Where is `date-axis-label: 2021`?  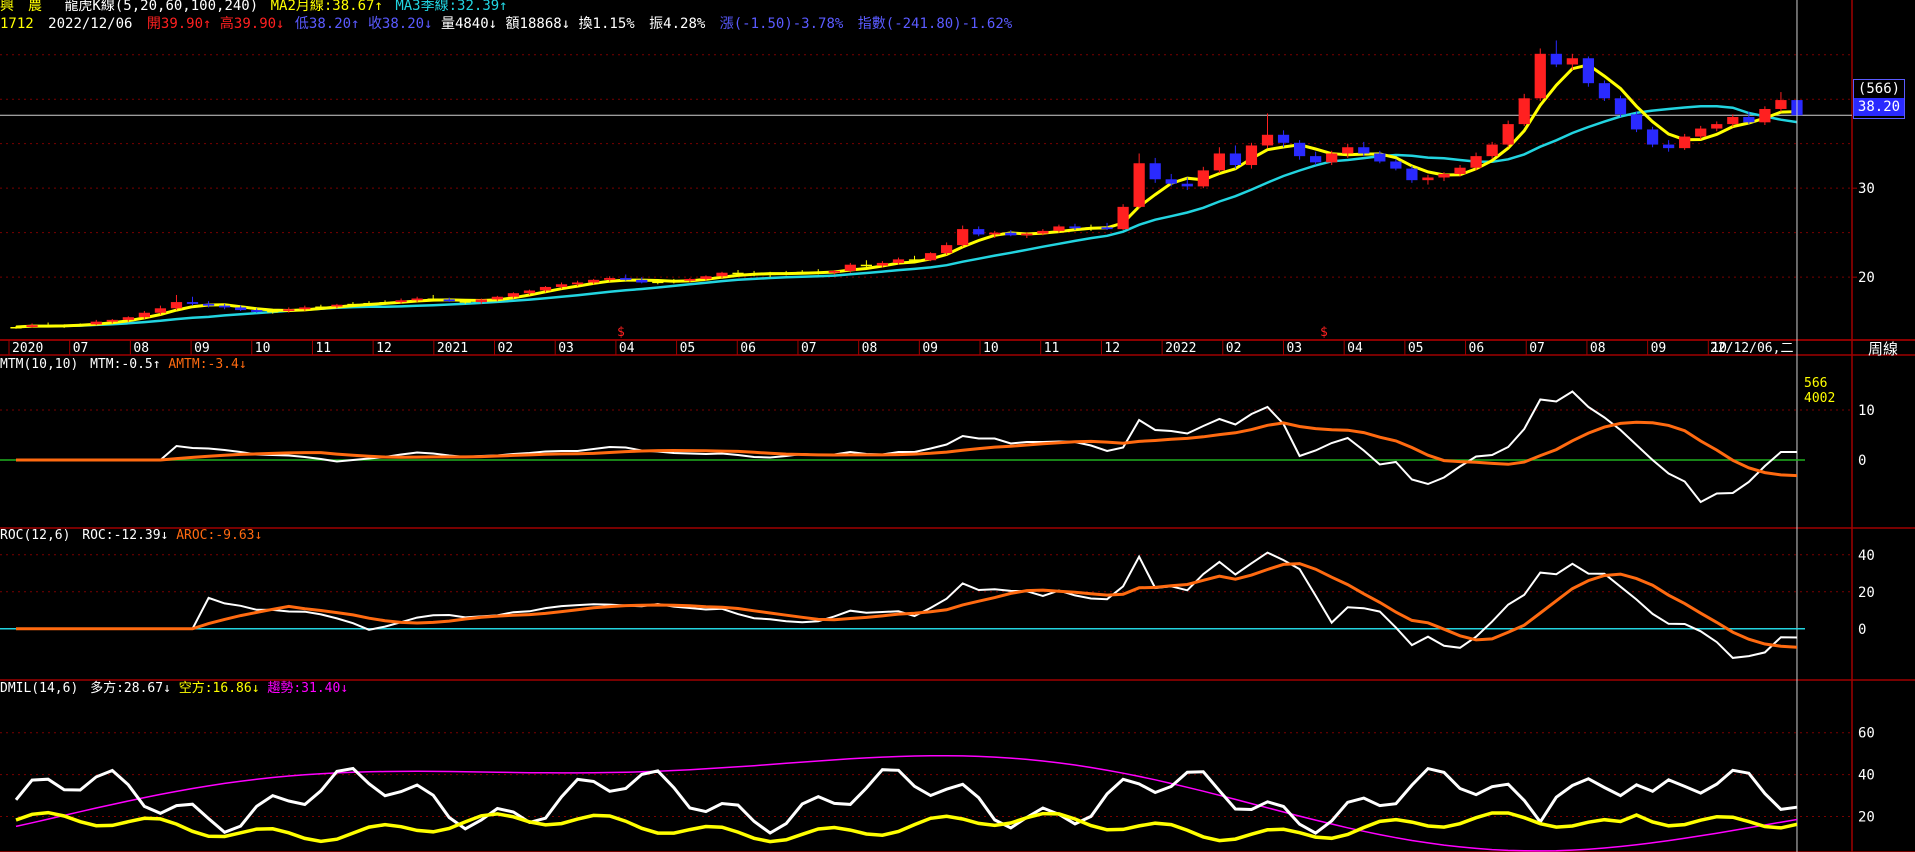
date-axis-label: 2021 is located at coordinates (452, 348).